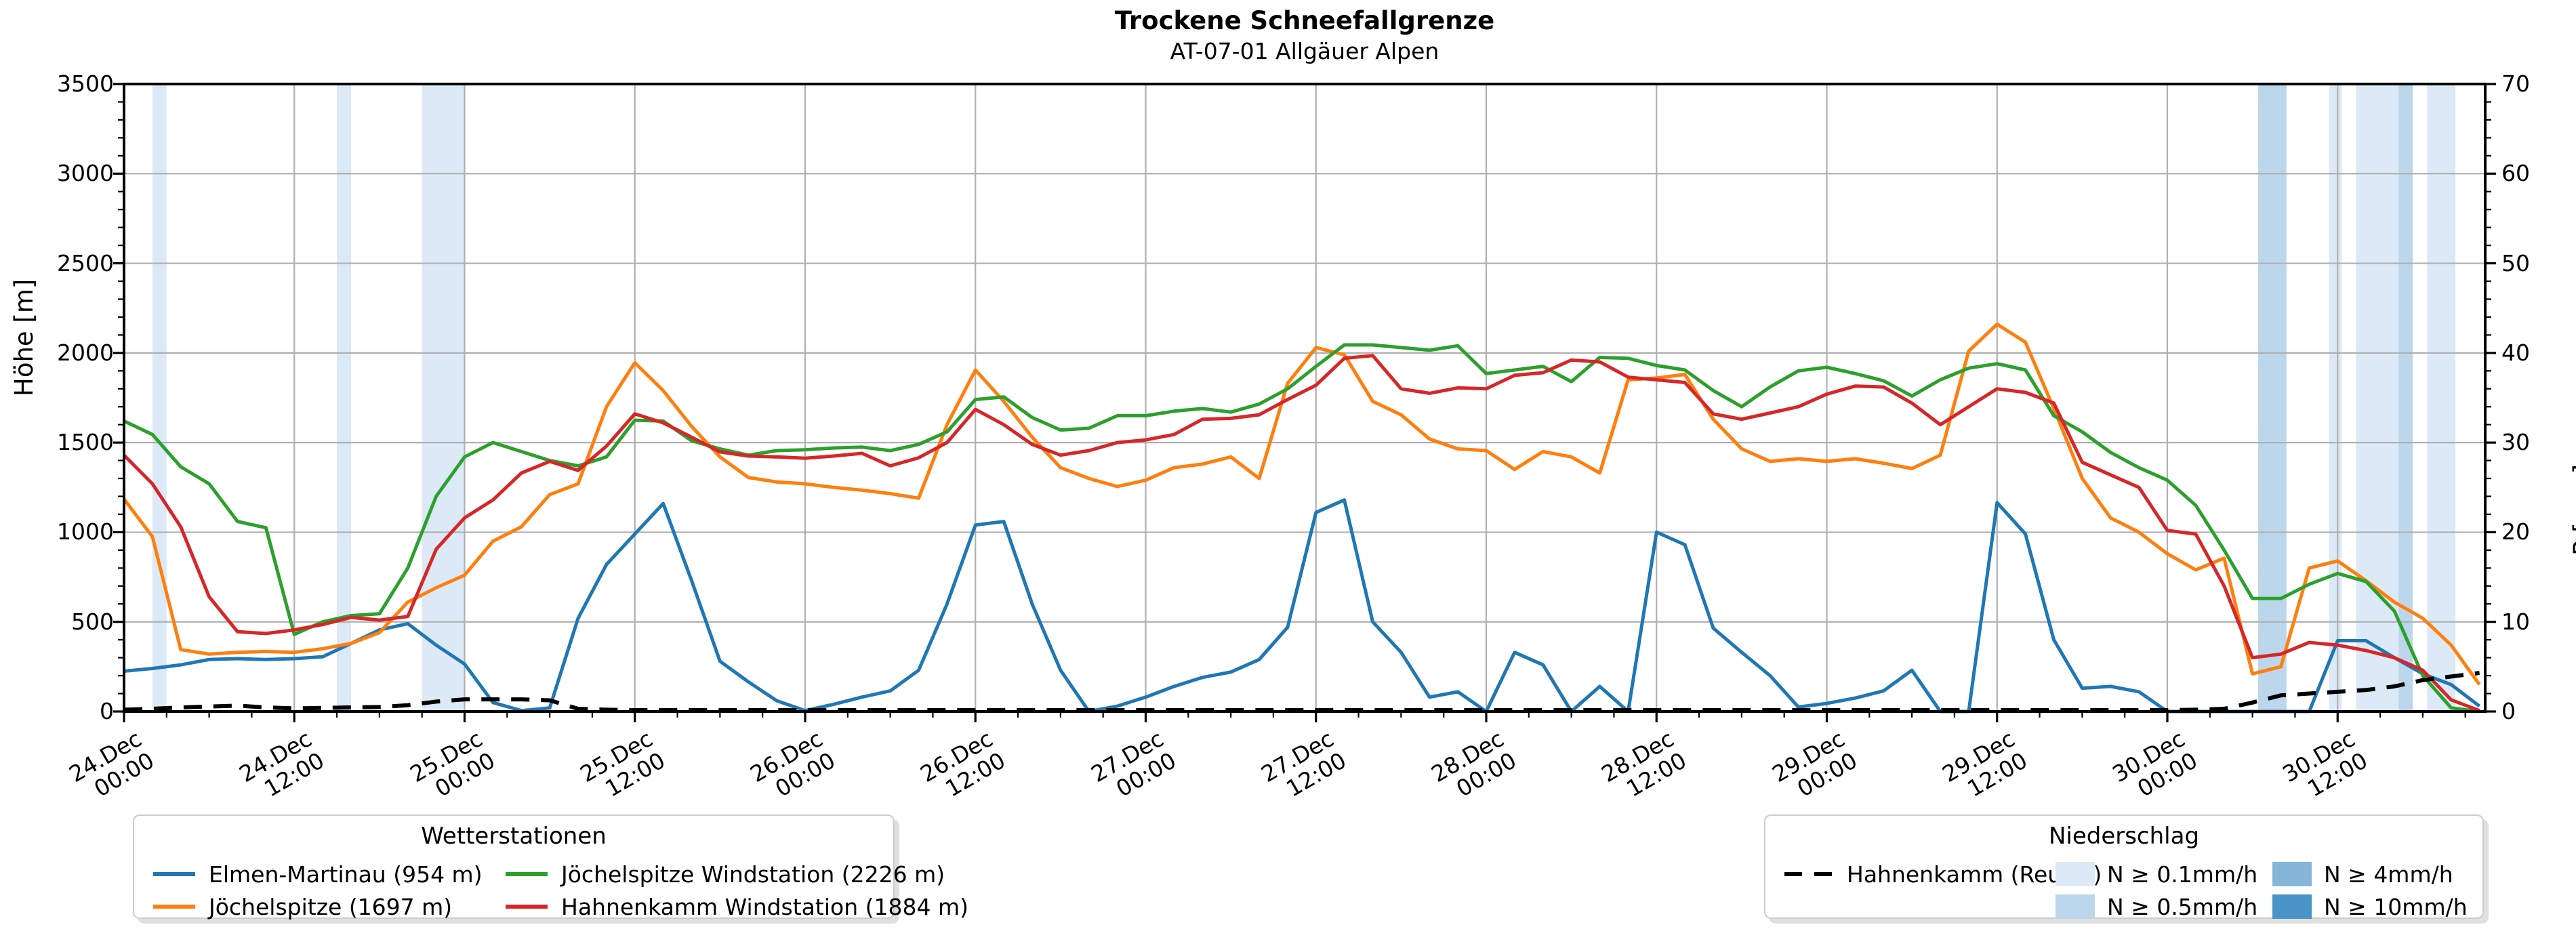 Image resolution: width=2576 pixels, height=929 pixels. What do you see at coordinates (1985, 763) in the screenshot?
I see `x-tick-label: 29.Dec 12:00` at bounding box center [1985, 763].